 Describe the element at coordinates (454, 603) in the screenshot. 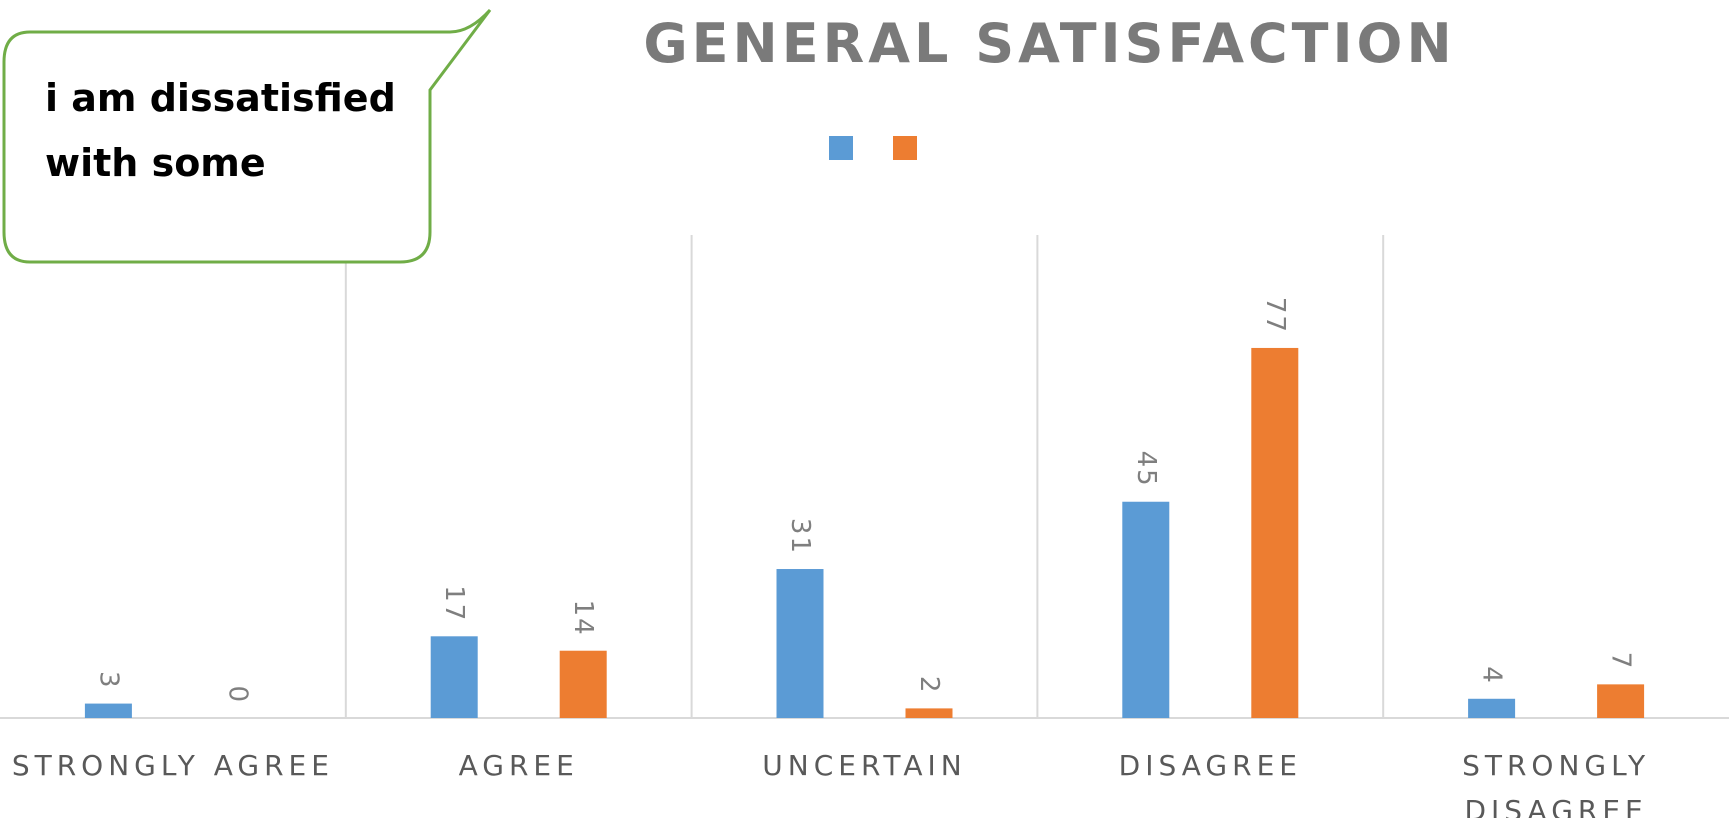

I see `data-label-s1-2: 17` at that location.